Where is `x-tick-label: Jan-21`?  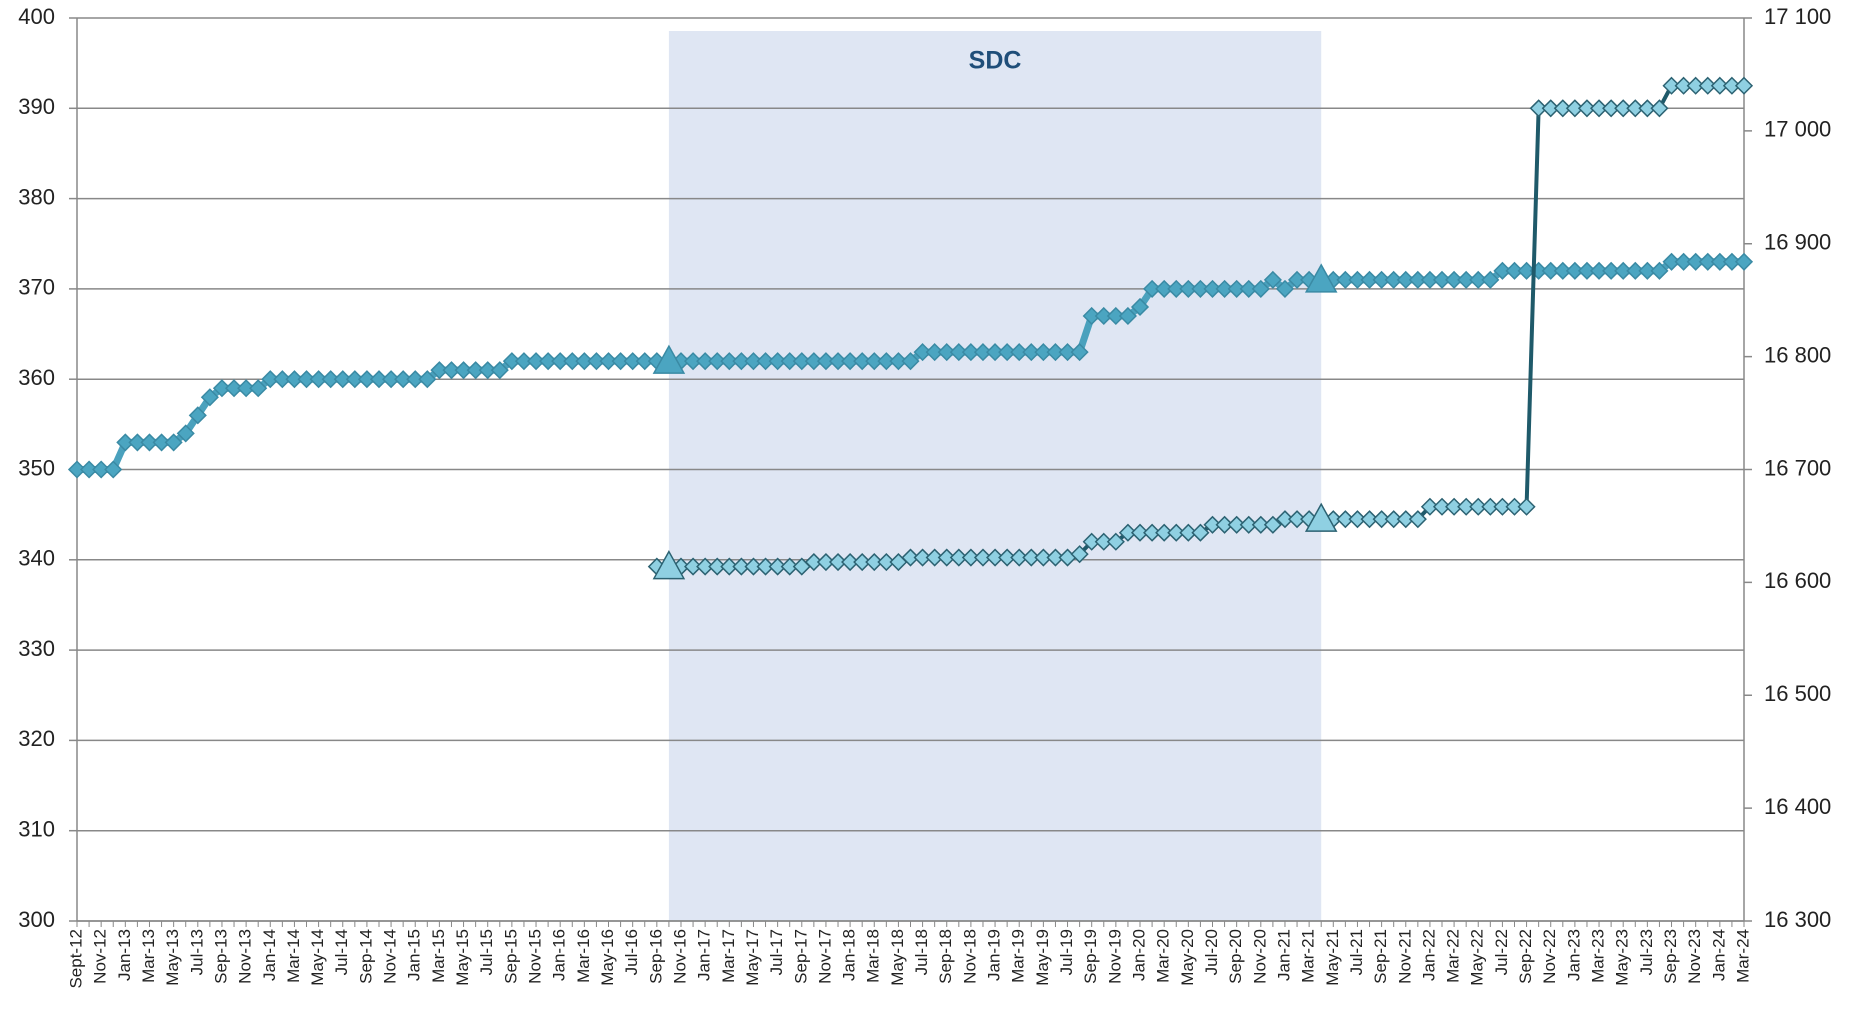
x-tick-label: Jan-21 is located at coordinates (1283, 955).